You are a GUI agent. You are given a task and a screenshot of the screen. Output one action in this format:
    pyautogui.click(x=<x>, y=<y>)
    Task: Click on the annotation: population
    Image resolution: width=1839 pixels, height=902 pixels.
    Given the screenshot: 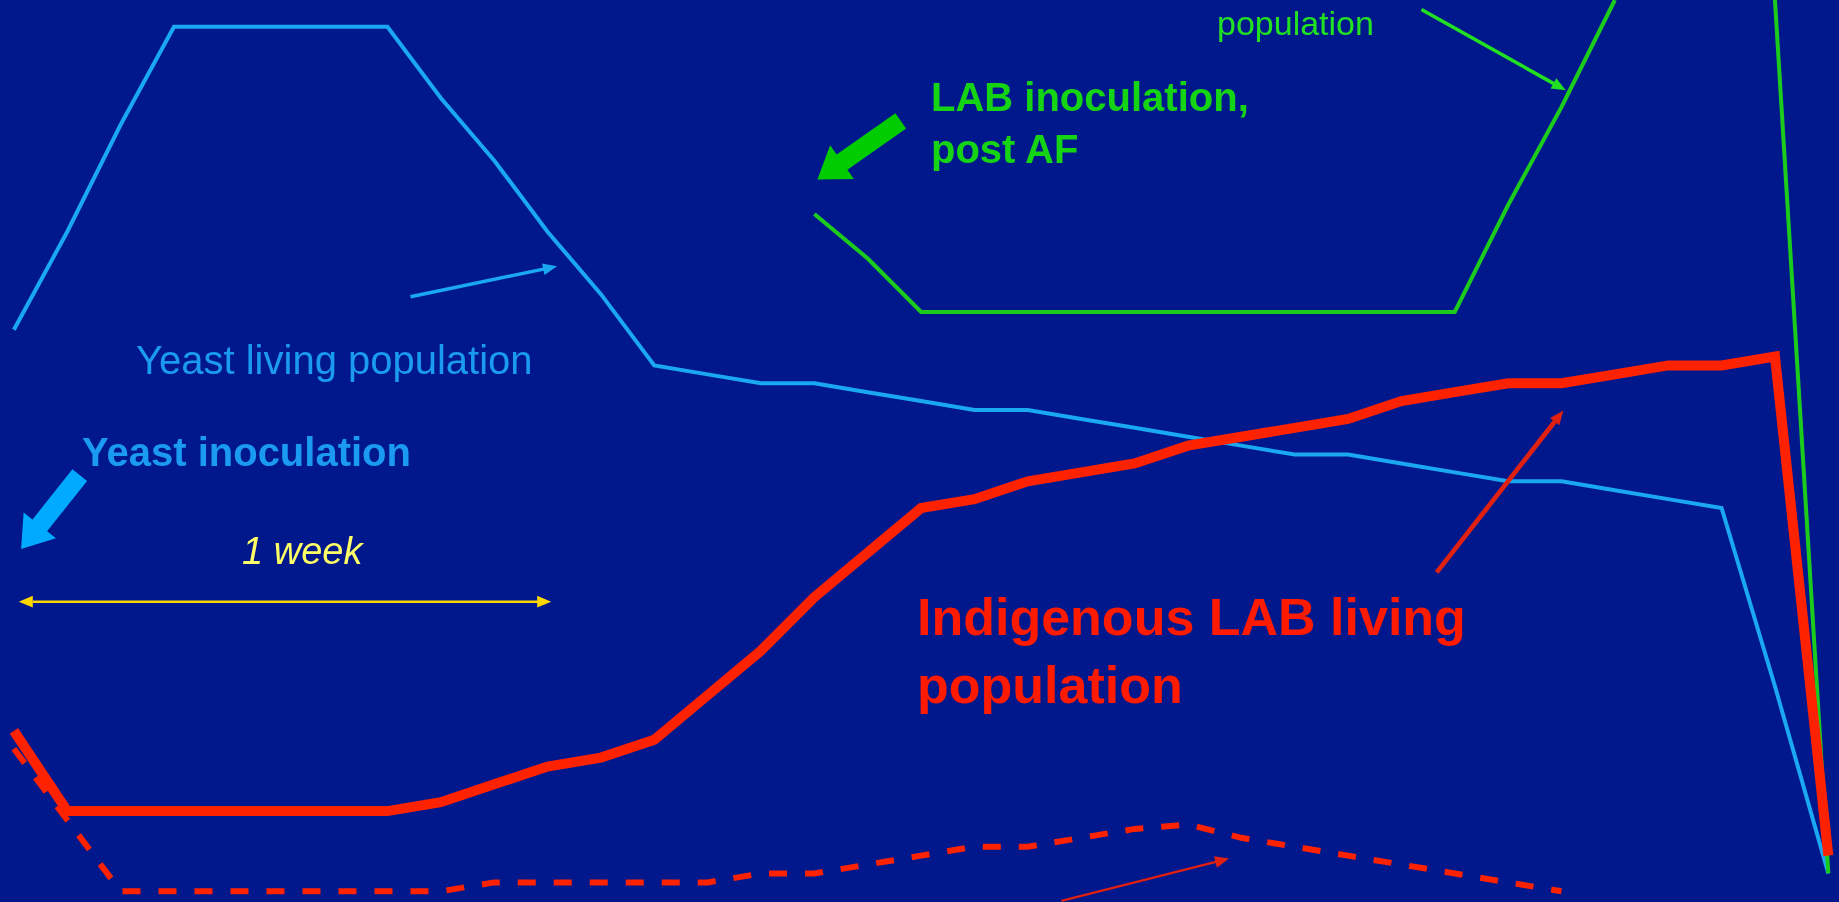 What is the action you would take?
    pyautogui.click(x=1295, y=23)
    